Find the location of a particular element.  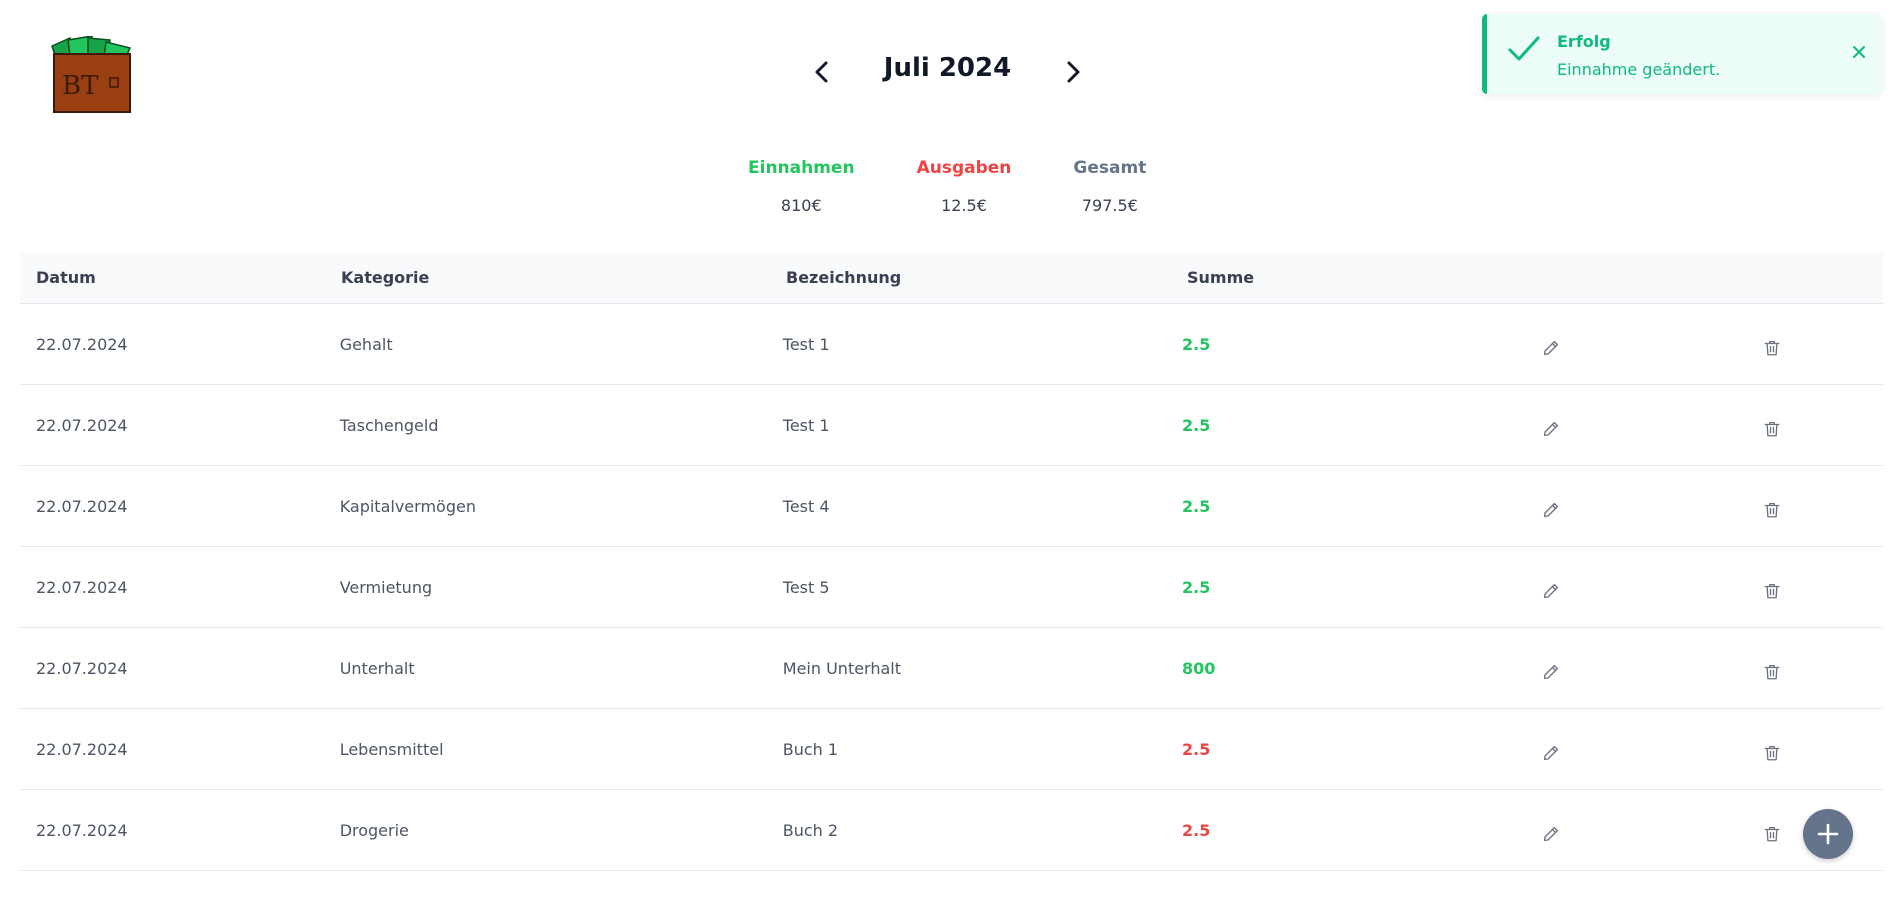

row-description: Test 4 is located at coordinates (806, 506).